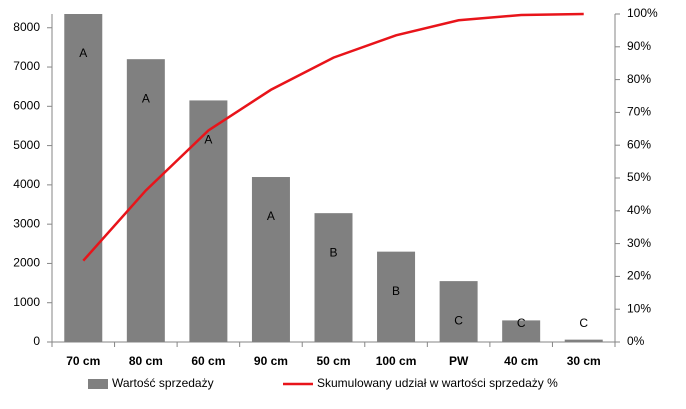 This screenshot has width=686, height=409. I want to click on x-tick-label: PW, so click(459, 361).